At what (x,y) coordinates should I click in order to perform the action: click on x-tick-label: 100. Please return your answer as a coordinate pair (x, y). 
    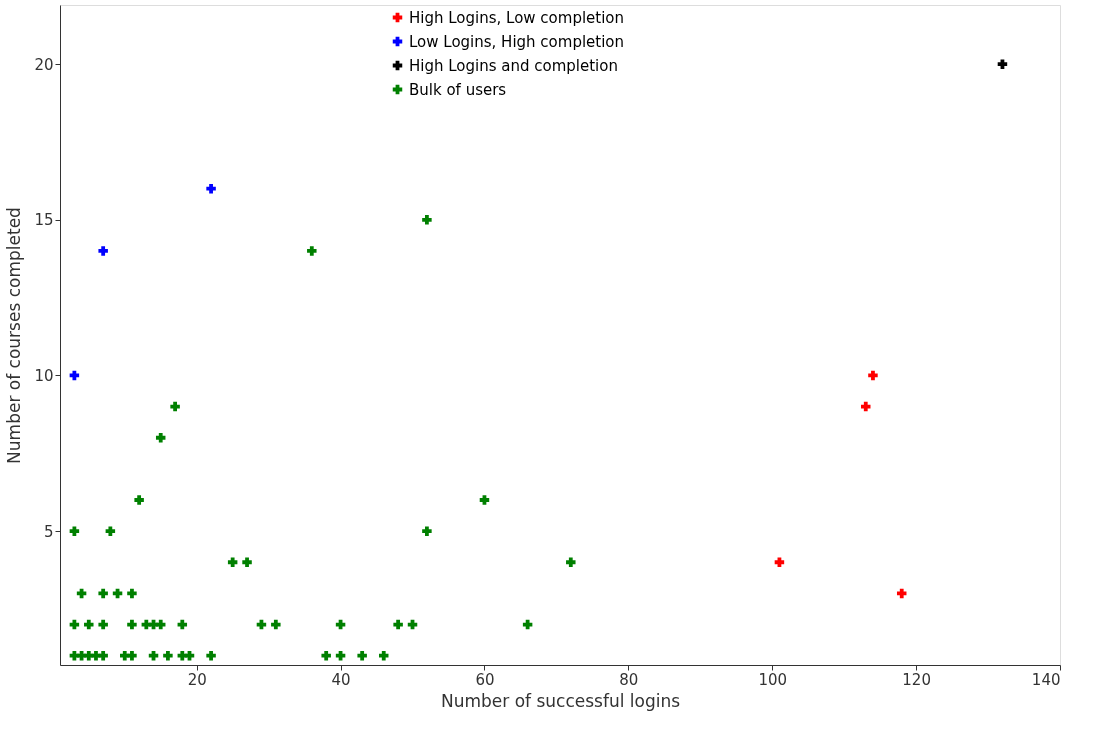
    Looking at the image, I should click on (773, 679).